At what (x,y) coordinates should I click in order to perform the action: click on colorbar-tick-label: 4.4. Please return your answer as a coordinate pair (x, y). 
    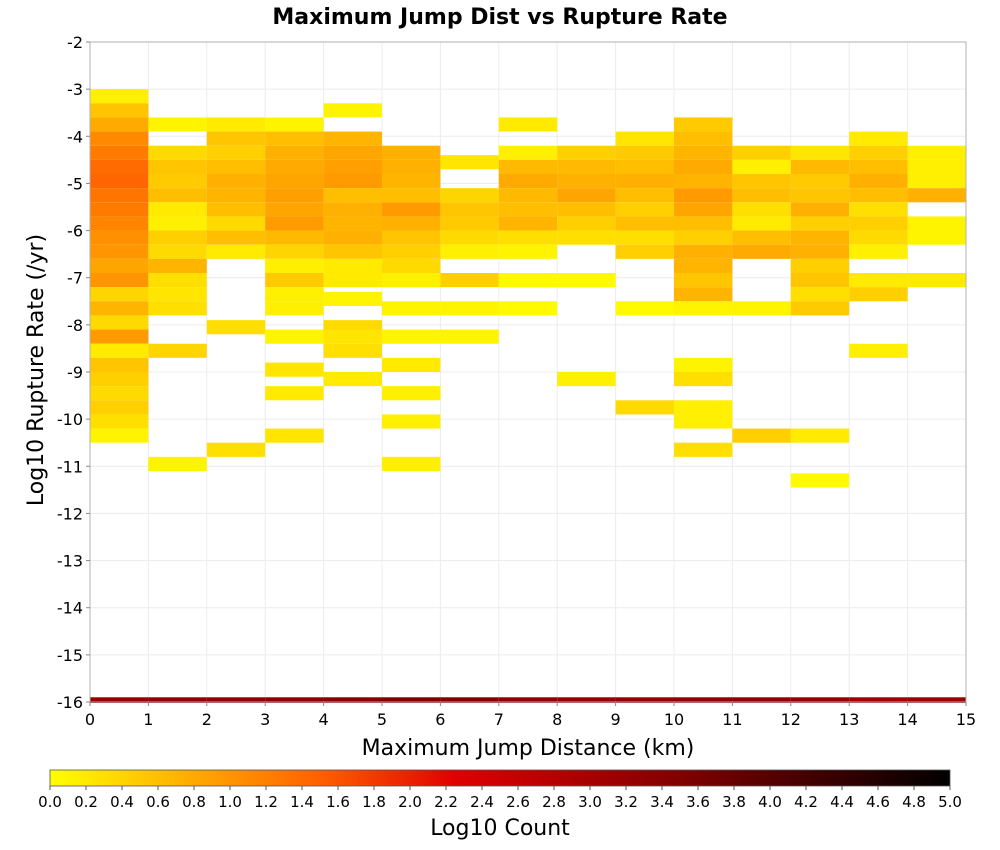
    Looking at the image, I should click on (842, 802).